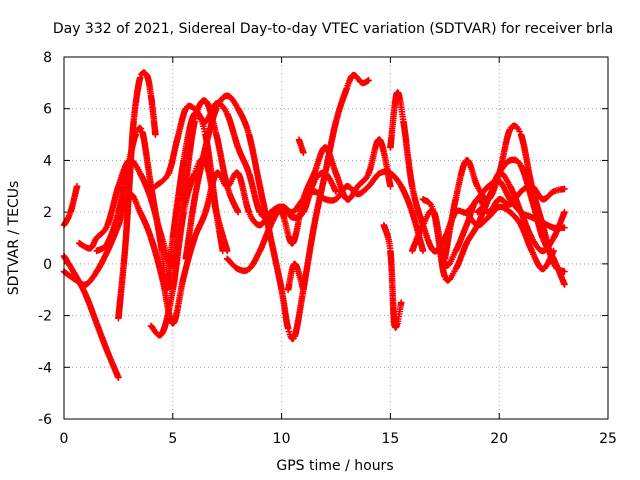 Image resolution: width=640 pixels, height=480 pixels. I want to click on y-tick-labels: -6 -4 -2 0 2 4 6 8, so click(45, 239).